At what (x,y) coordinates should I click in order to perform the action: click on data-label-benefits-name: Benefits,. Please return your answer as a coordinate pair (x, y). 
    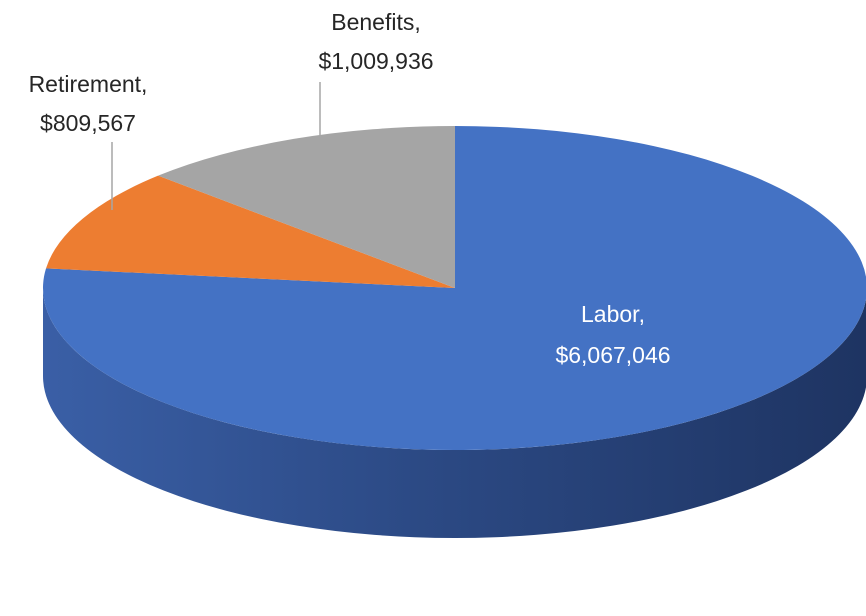
    Looking at the image, I should click on (376, 22).